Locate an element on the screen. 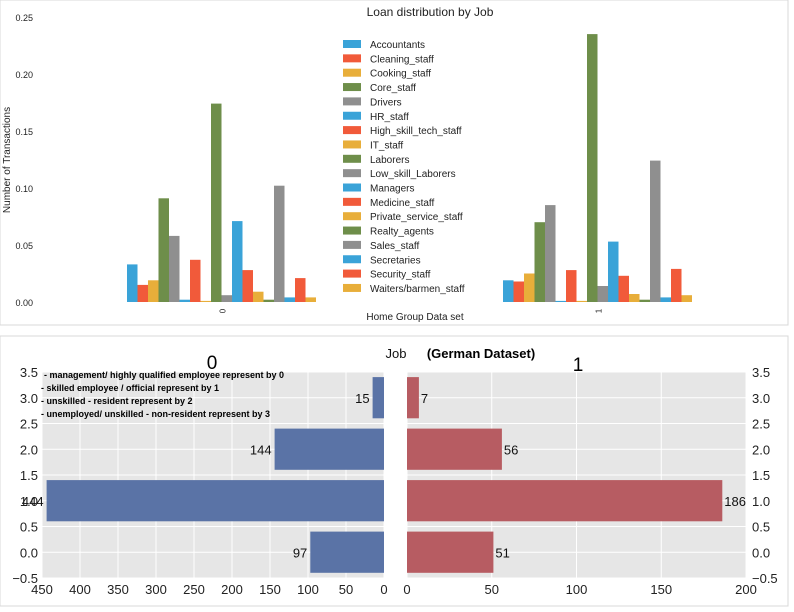  y-tick-label-right: 1.0 is located at coordinates (761, 501).